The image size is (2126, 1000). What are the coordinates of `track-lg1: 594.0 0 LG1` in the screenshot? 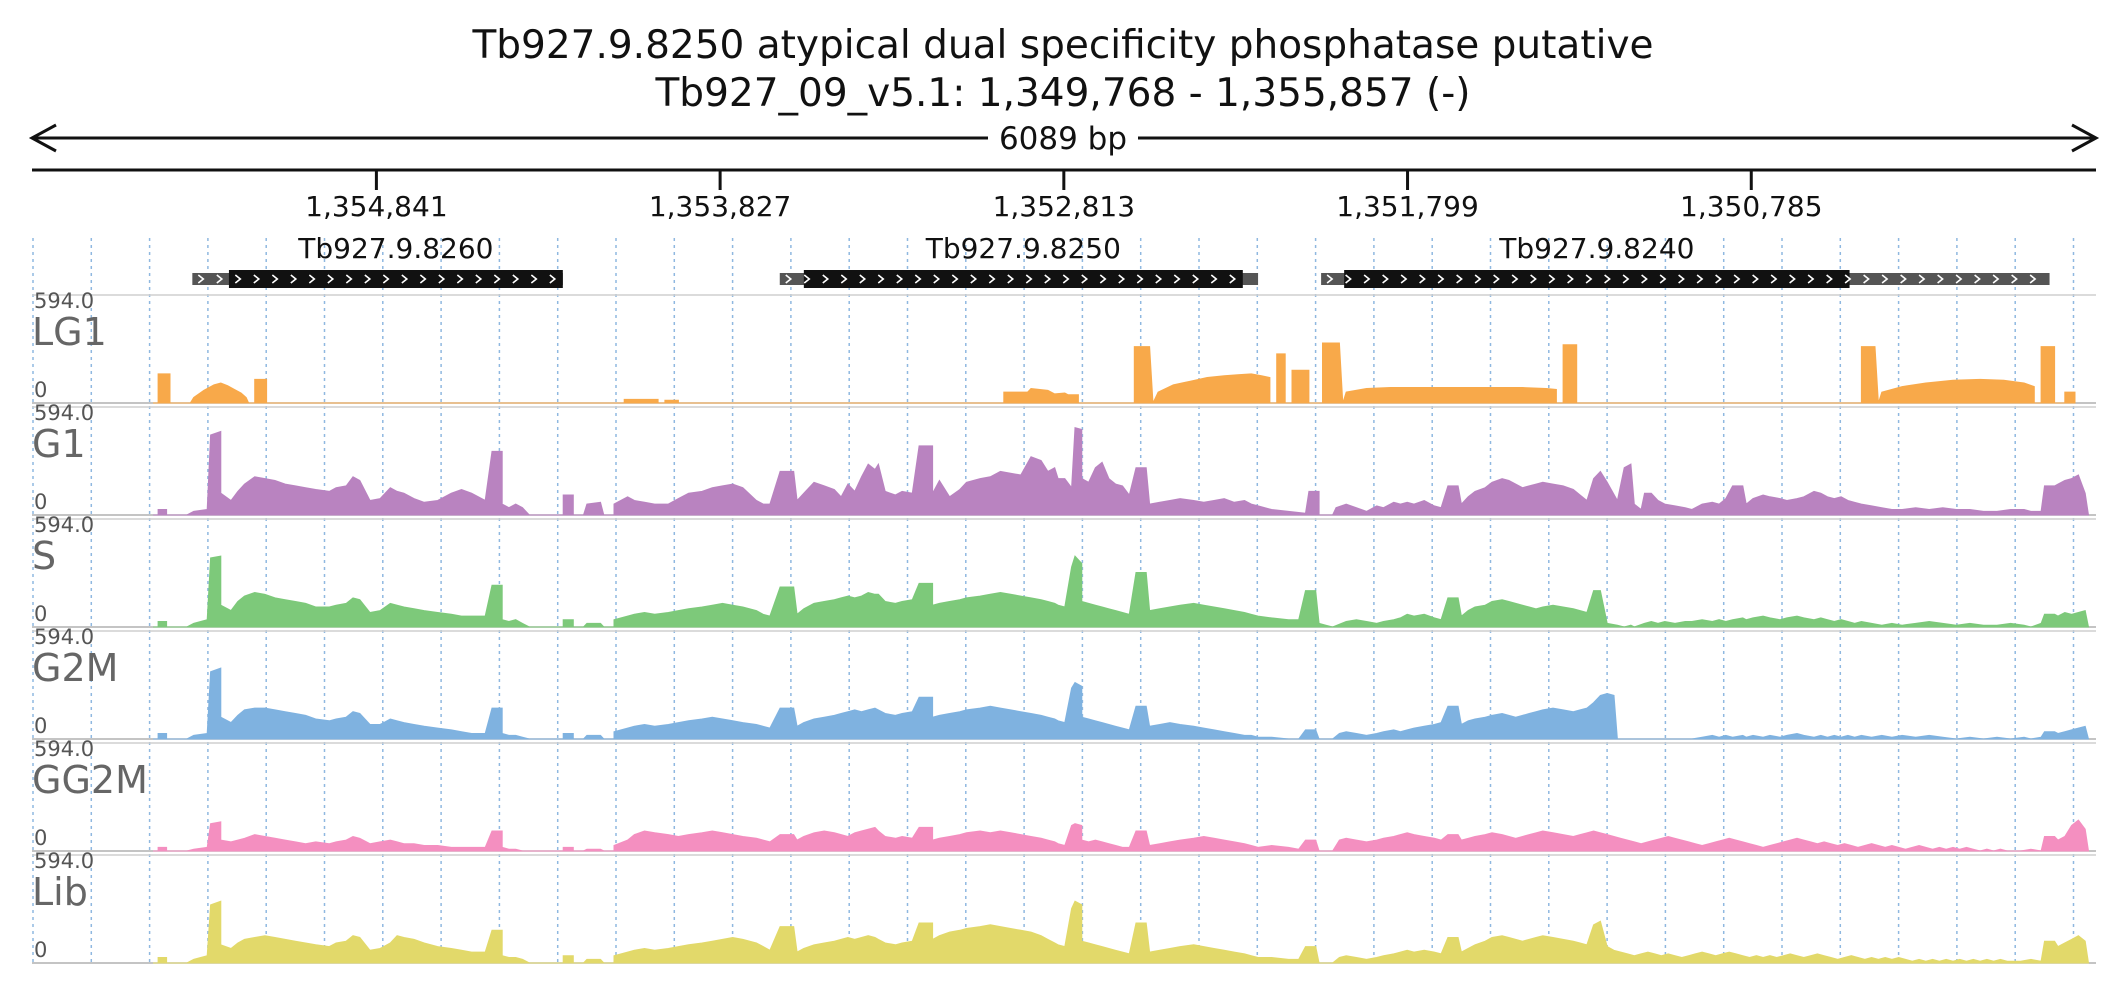 It's located at (1064, 346).